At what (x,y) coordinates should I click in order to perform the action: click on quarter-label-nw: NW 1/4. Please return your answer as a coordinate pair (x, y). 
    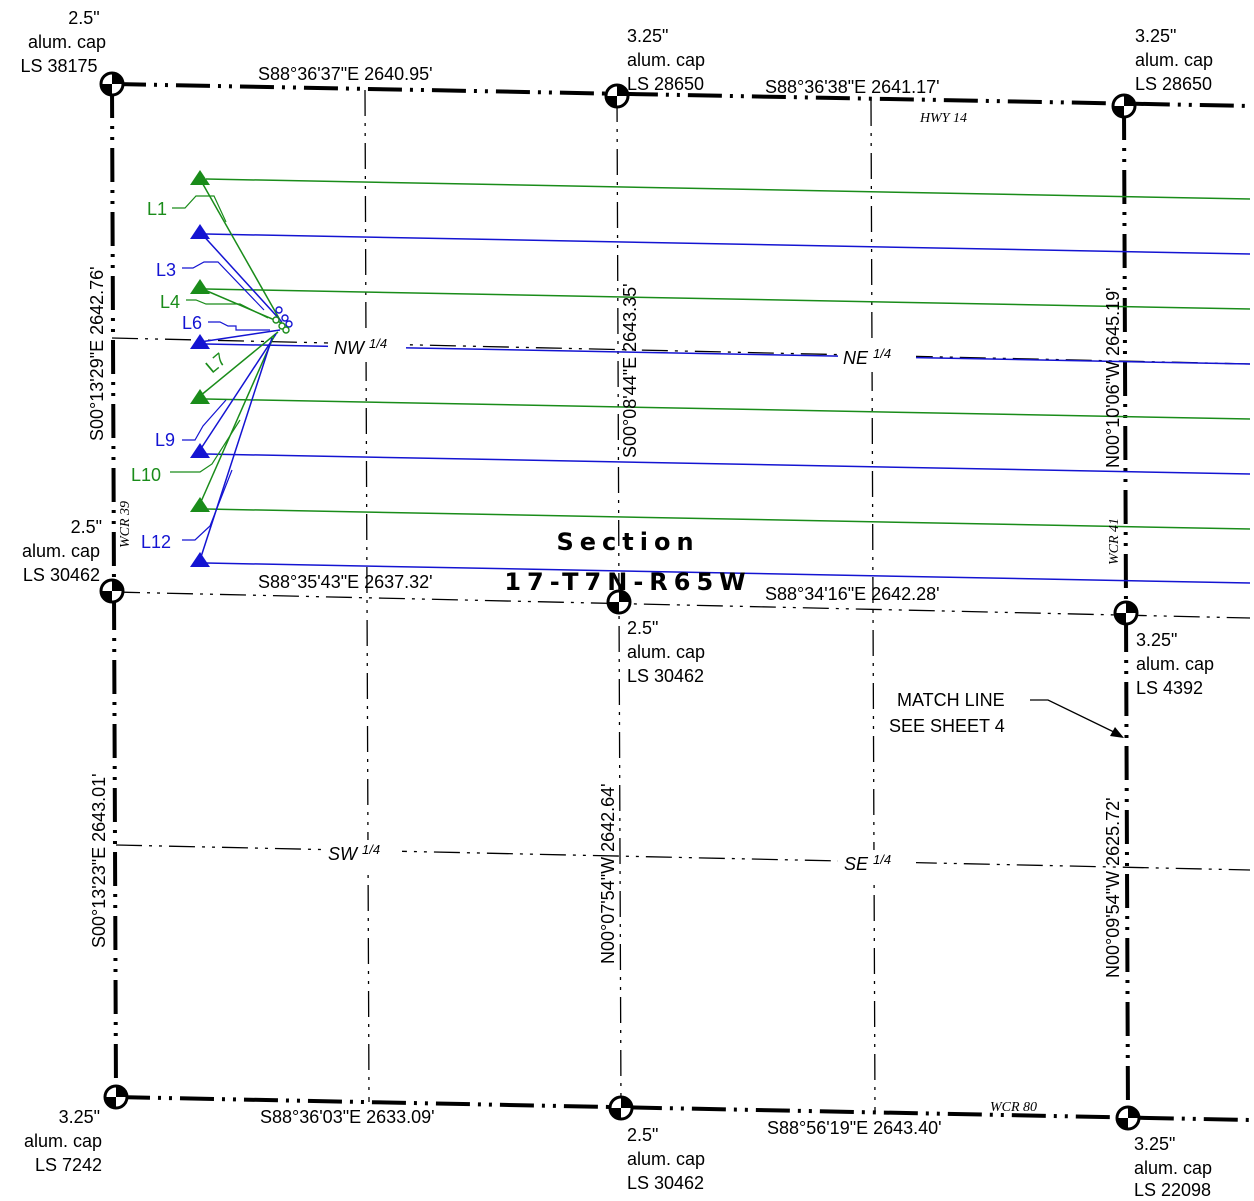
    Looking at the image, I should click on (360, 347).